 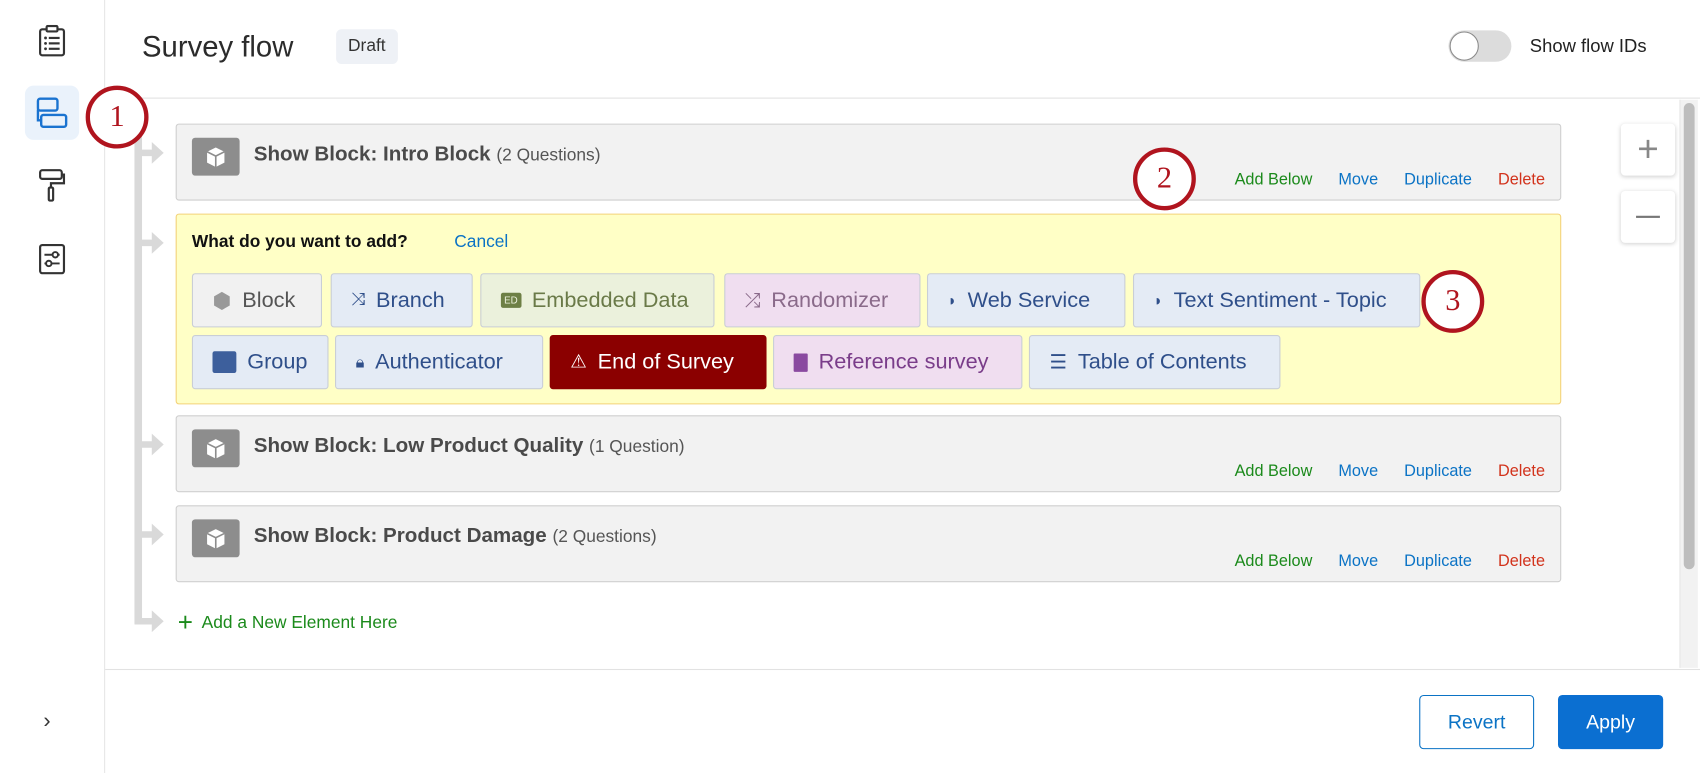 What do you see at coordinates (418, 446) in the screenshot?
I see `block-title: Show Block: Low Product Quality` at bounding box center [418, 446].